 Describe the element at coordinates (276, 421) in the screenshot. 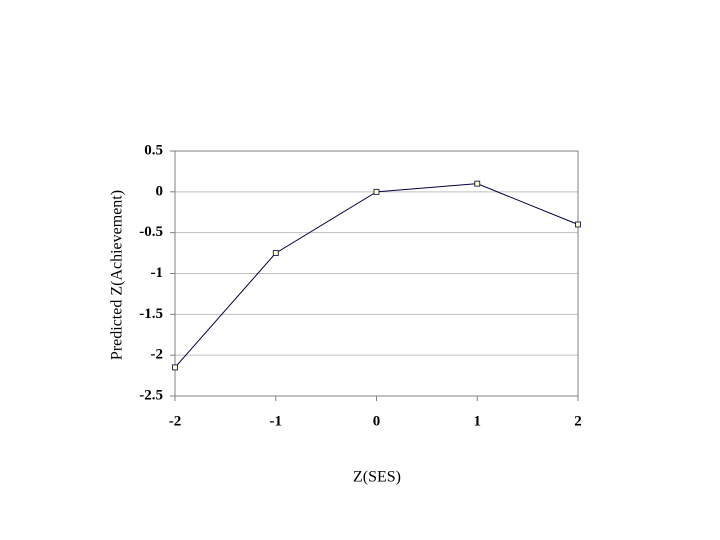

I see `x-tick-label: -1` at that location.